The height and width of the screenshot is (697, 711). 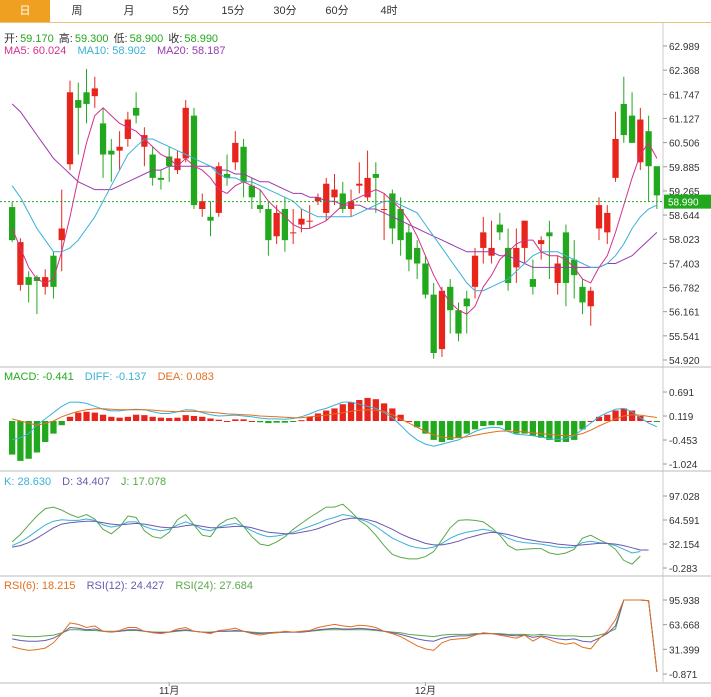 I want to click on tab-5: 30分, so click(x=285, y=11).